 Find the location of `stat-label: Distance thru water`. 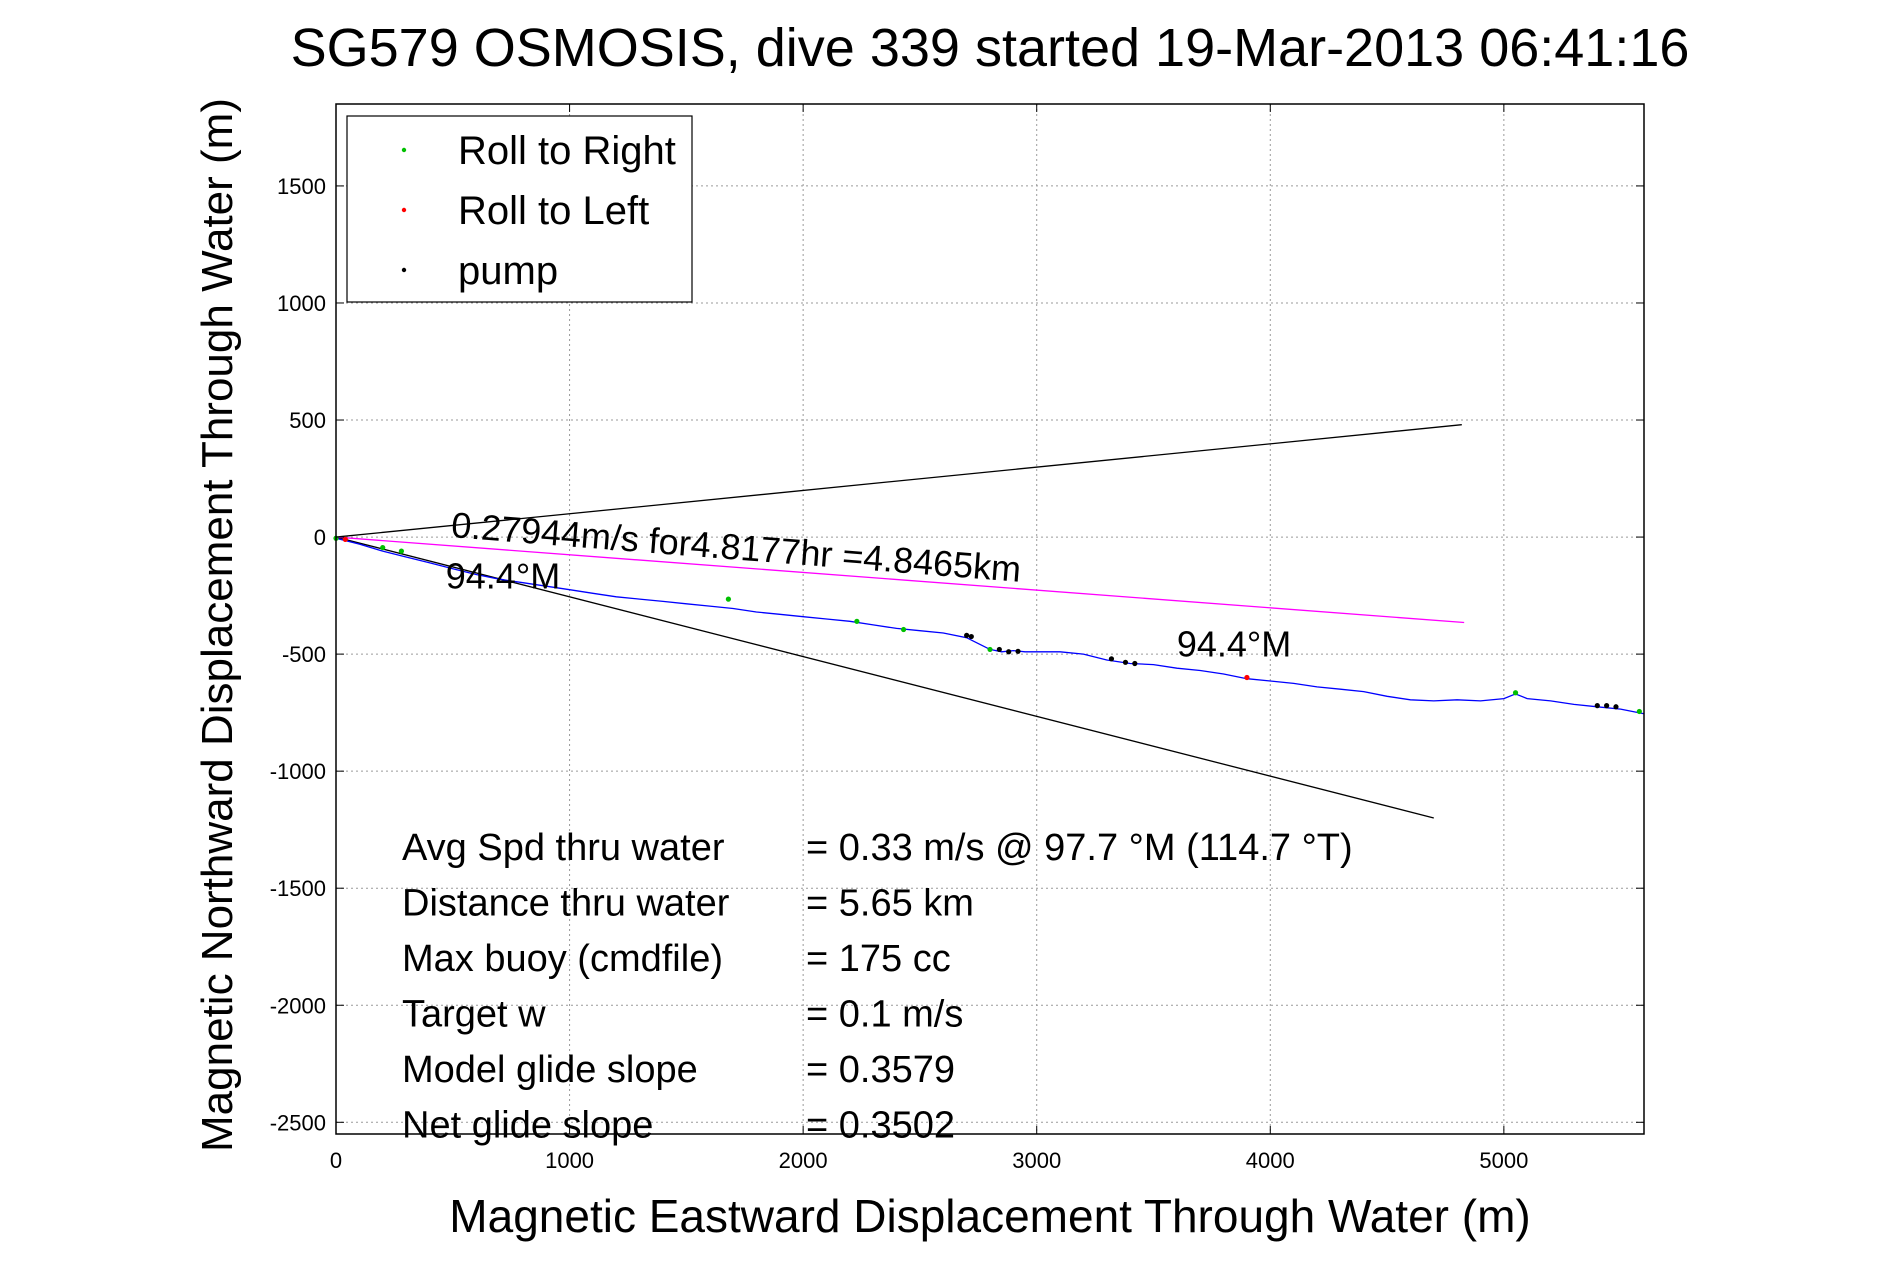

stat-label: Distance thru water is located at coordinates (566, 904).